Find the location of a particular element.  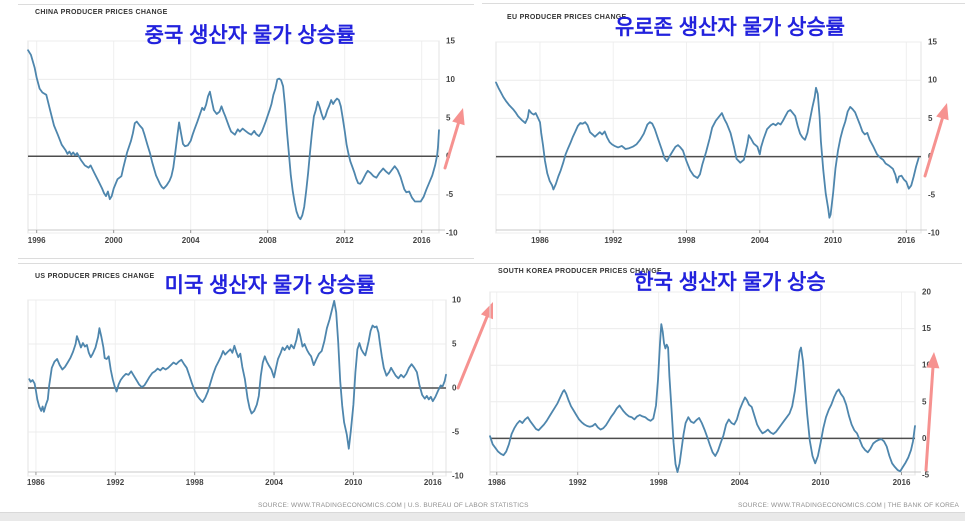

china-y-tick-label: -5 is located at coordinates (450, 194).